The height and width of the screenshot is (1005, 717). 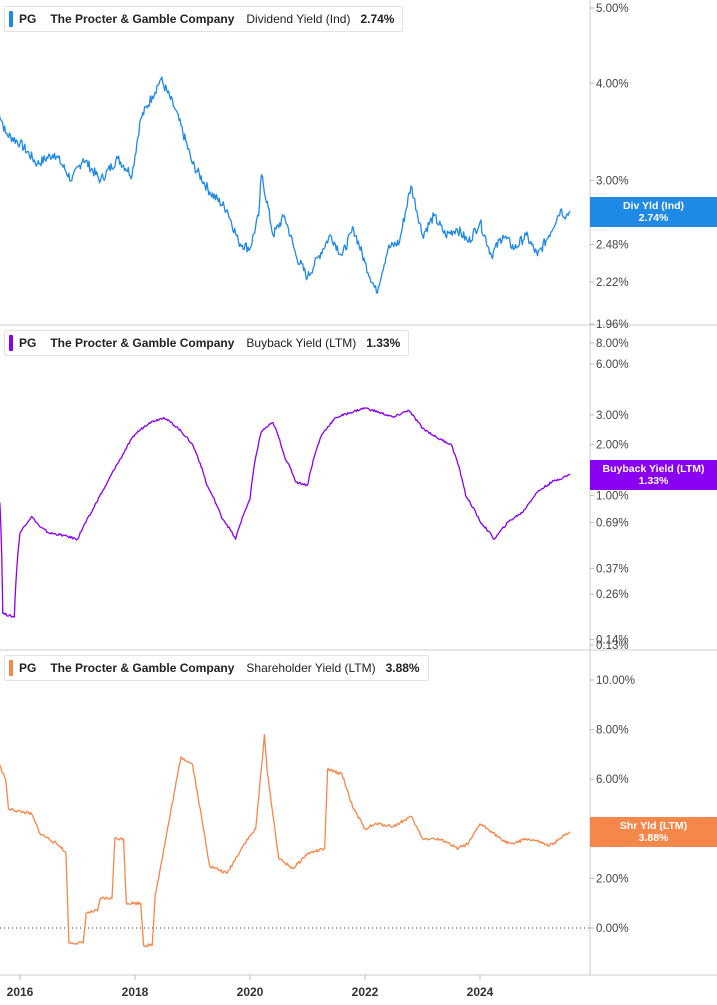 What do you see at coordinates (612, 9) in the screenshot?
I see `y-tick-label: 5.00%` at bounding box center [612, 9].